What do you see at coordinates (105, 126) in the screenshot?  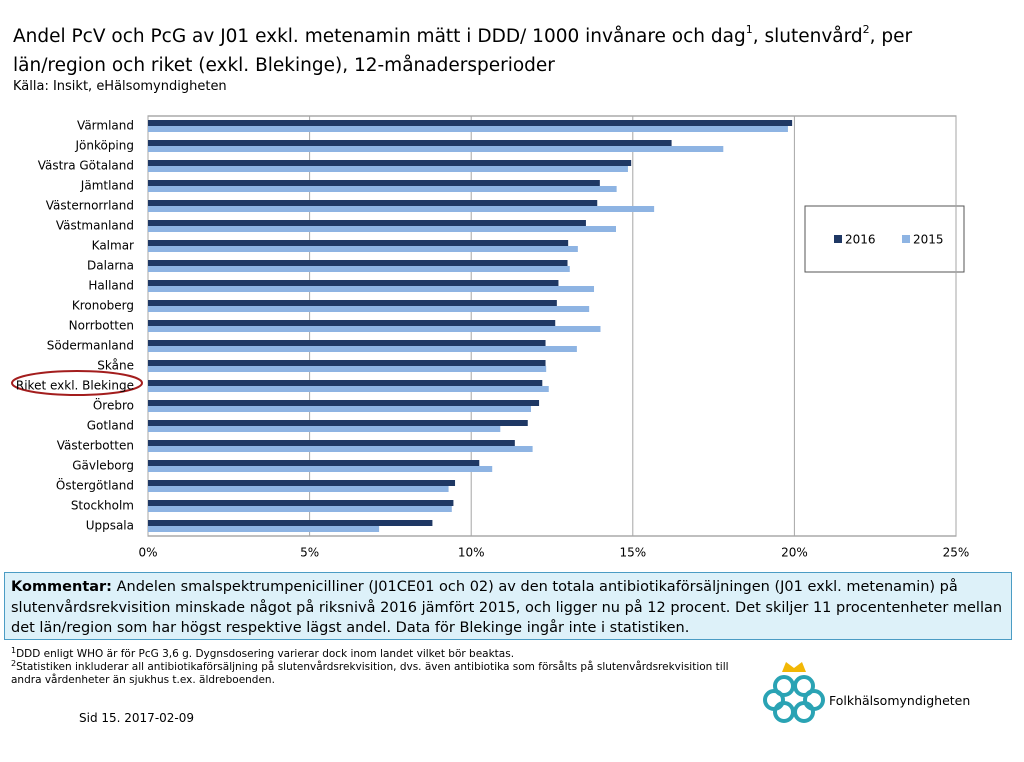 I see `y-tick-label: Värmland` at bounding box center [105, 126].